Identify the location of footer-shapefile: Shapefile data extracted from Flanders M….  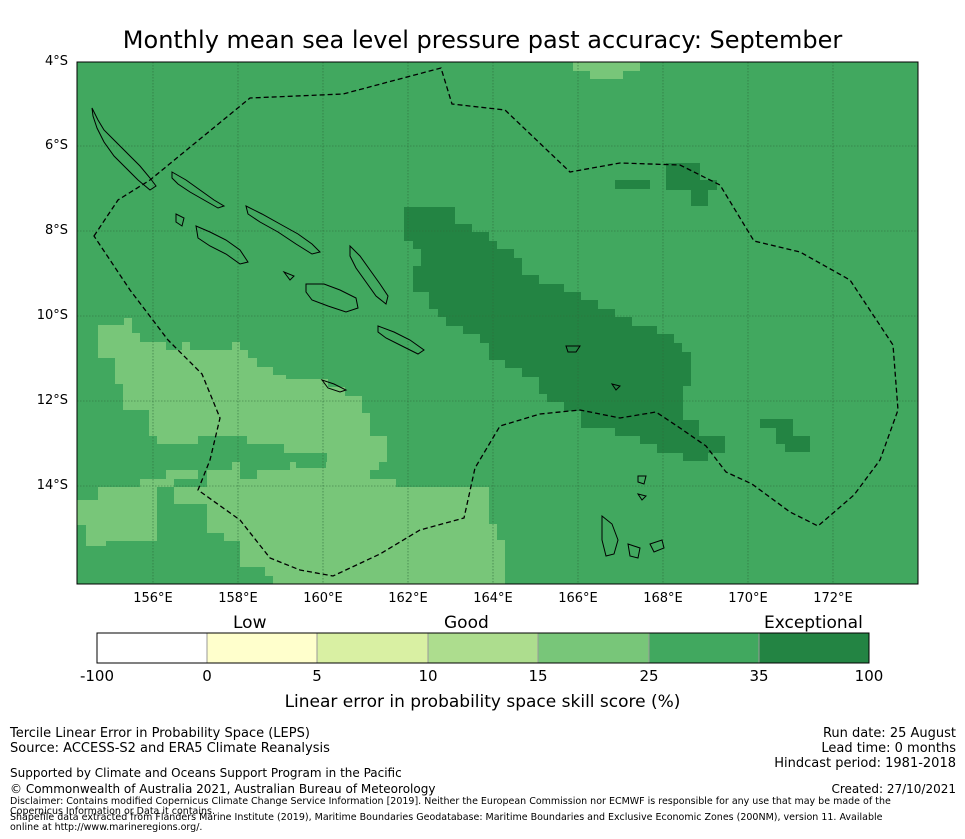
(446, 822).